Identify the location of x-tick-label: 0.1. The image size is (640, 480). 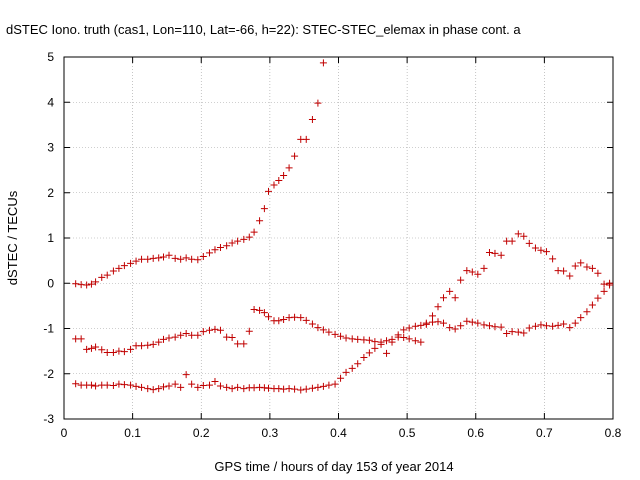
(132, 433).